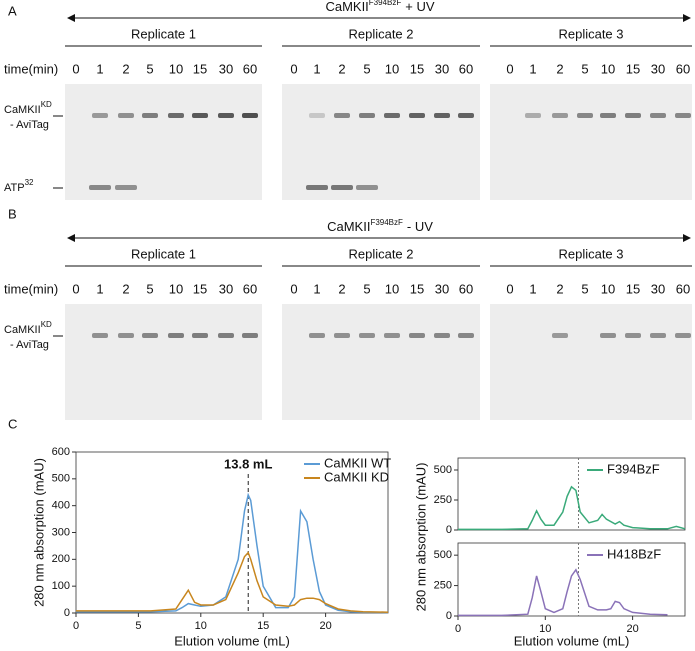  What do you see at coordinates (571, 579) in the screenshot?
I see `plot-frame` at bounding box center [571, 579].